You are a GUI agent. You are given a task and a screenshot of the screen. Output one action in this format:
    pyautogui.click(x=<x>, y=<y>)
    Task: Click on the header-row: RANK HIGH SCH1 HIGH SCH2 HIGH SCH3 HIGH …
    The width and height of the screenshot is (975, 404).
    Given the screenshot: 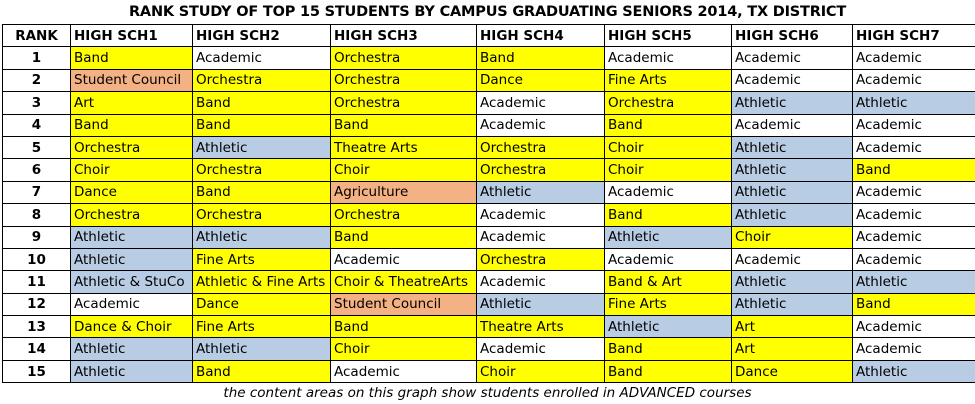 What is the action you would take?
    pyautogui.click(x=488, y=35)
    